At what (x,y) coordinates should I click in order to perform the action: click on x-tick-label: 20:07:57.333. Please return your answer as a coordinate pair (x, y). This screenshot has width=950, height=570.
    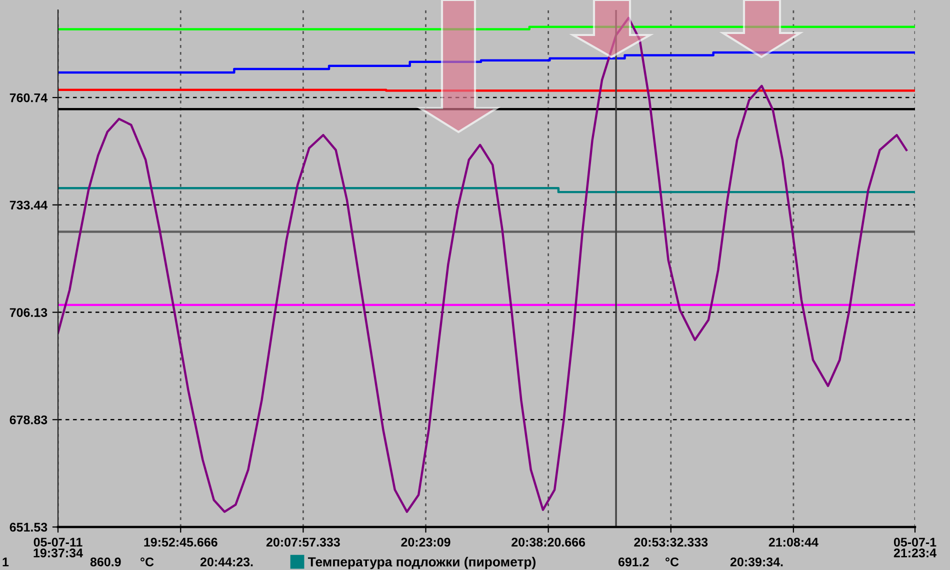
    Looking at the image, I should click on (303, 542).